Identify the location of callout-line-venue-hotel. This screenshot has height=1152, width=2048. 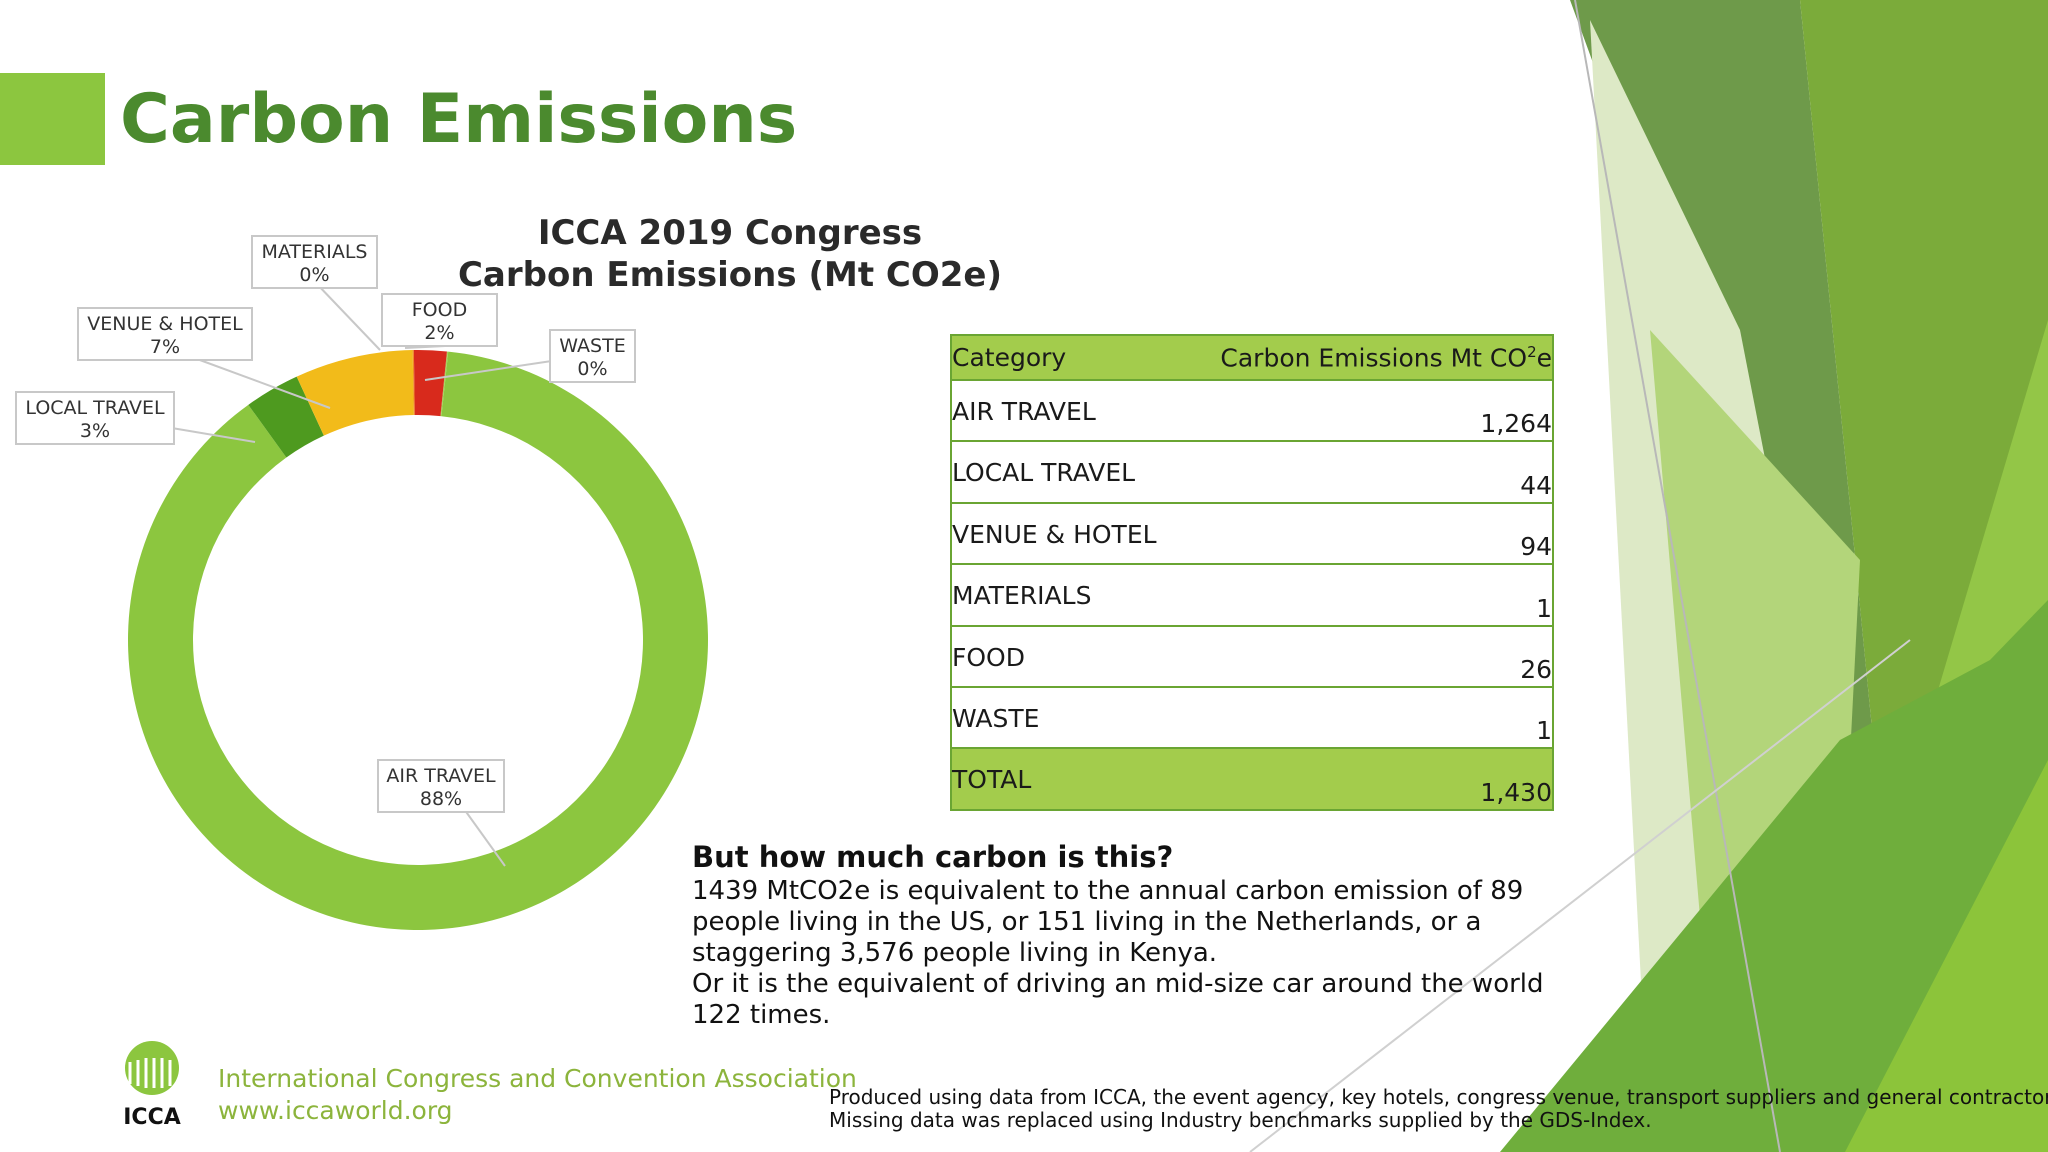
(265, 384).